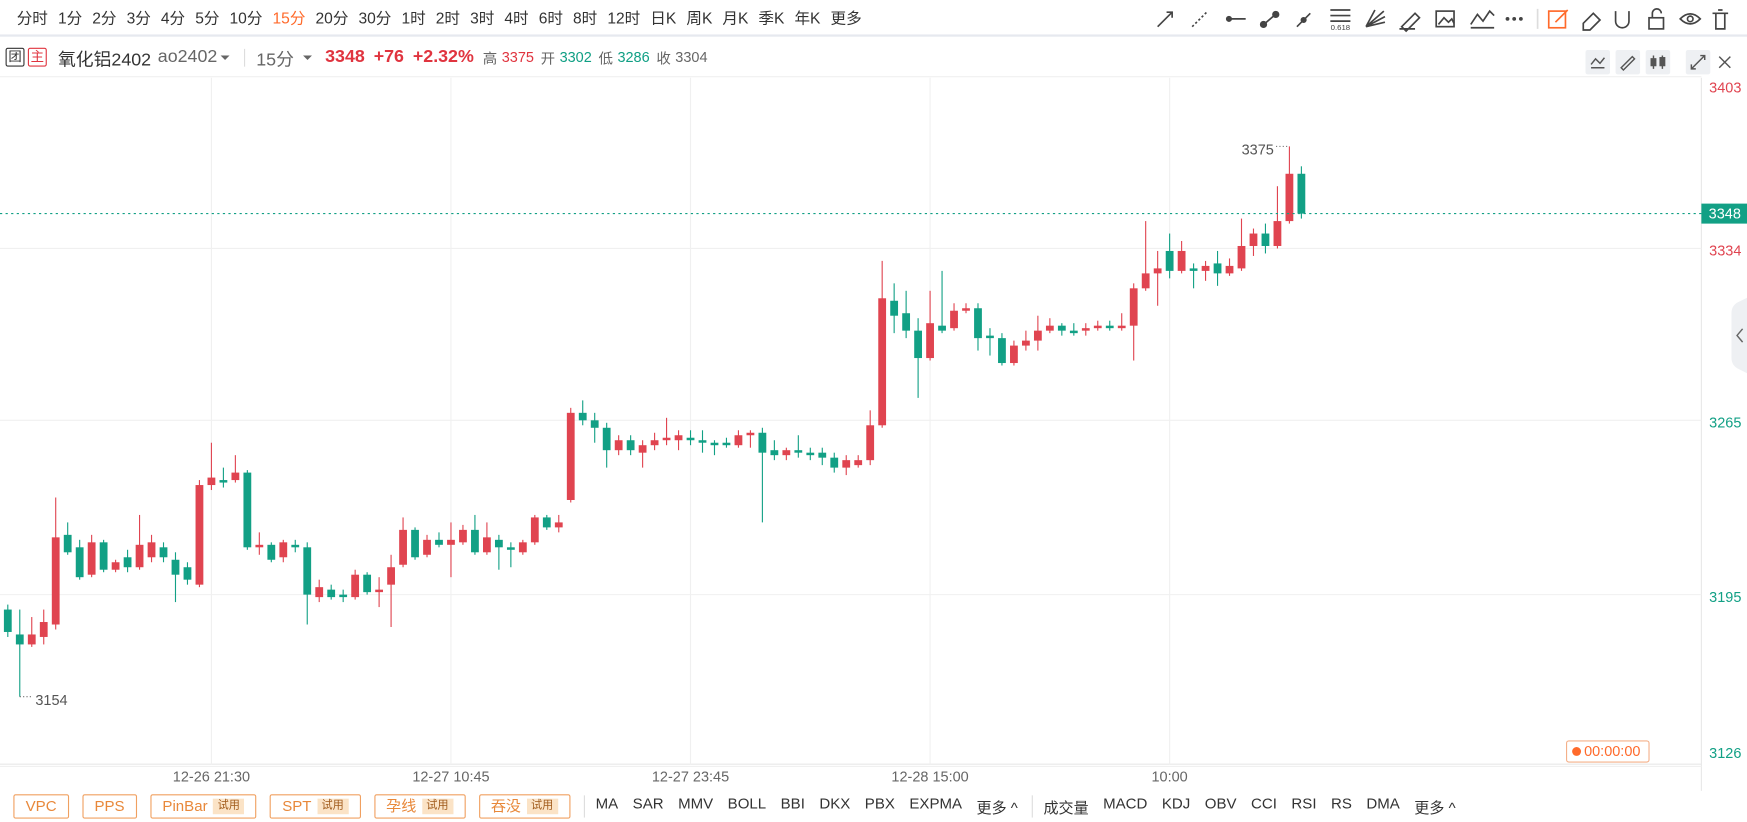  I want to click on wave-tool, so click(1482, 19).